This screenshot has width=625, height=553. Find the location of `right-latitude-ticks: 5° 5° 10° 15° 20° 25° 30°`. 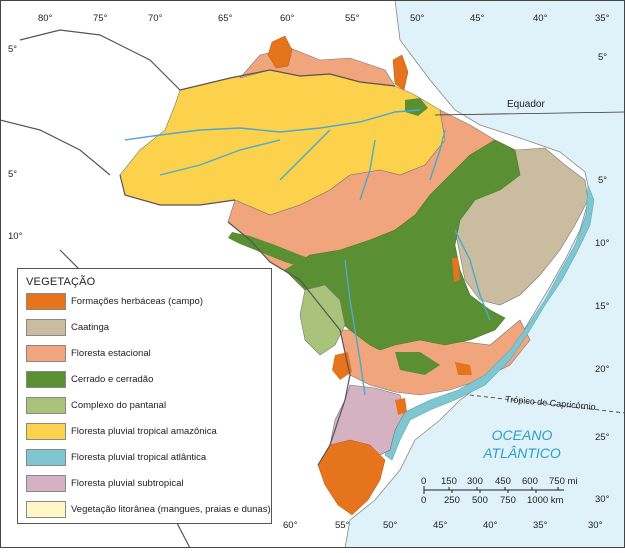

right-latitude-ticks: 5° 5° 10° 15° 20° 25° 30° is located at coordinates (602, 278).